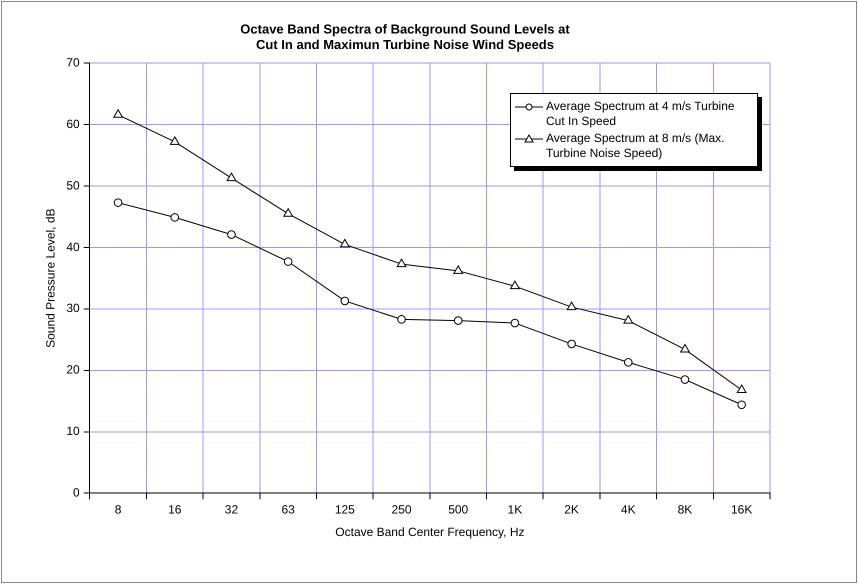  I want to click on y-tick-label: 60, so click(73, 123).